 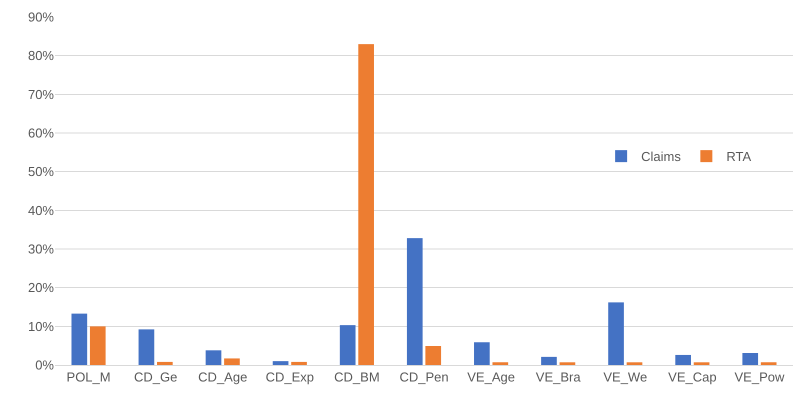 I want to click on x-tick-label: VE_Age, so click(x=491, y=377).